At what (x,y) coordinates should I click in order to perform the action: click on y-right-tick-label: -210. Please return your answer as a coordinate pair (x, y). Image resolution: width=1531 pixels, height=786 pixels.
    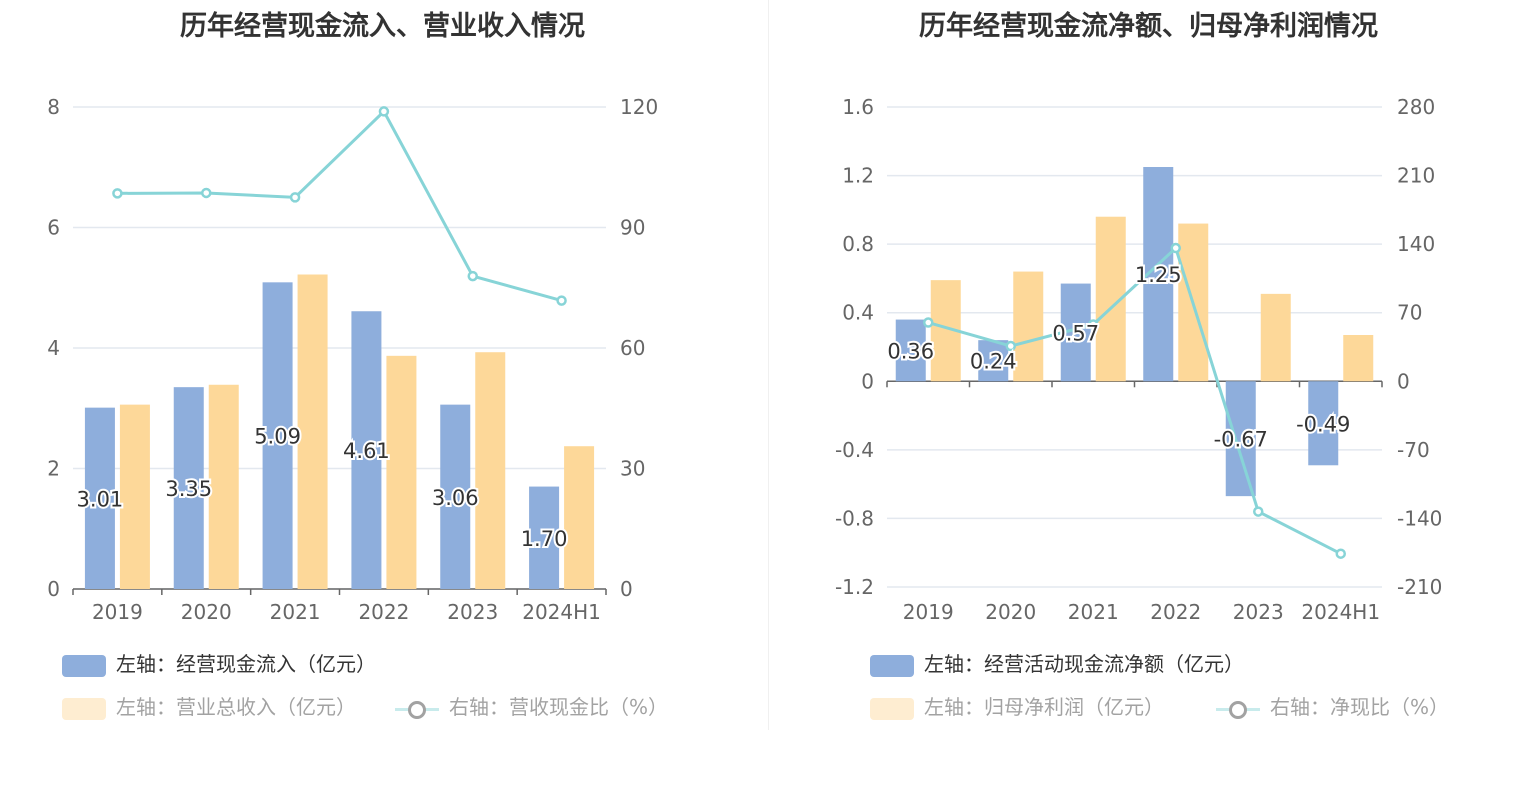
    Looking at the image, I should click on (1419, 587).